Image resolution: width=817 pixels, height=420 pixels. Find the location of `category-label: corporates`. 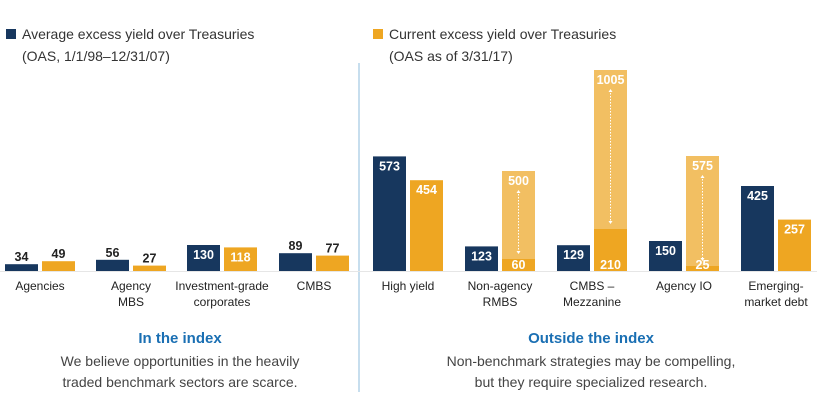

category-label: corporates is located at coordinates (222, 302).